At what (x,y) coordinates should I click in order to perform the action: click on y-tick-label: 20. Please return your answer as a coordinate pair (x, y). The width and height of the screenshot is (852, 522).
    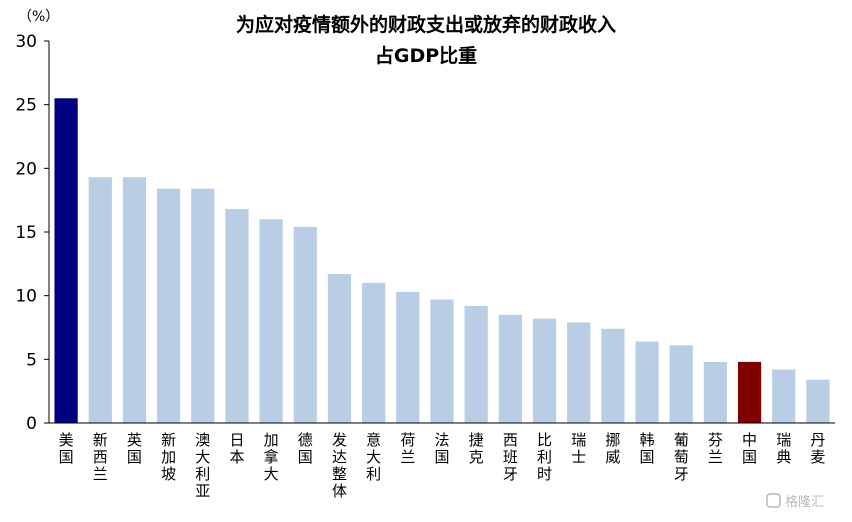
    Looking at the image, I should click on (26, 169).